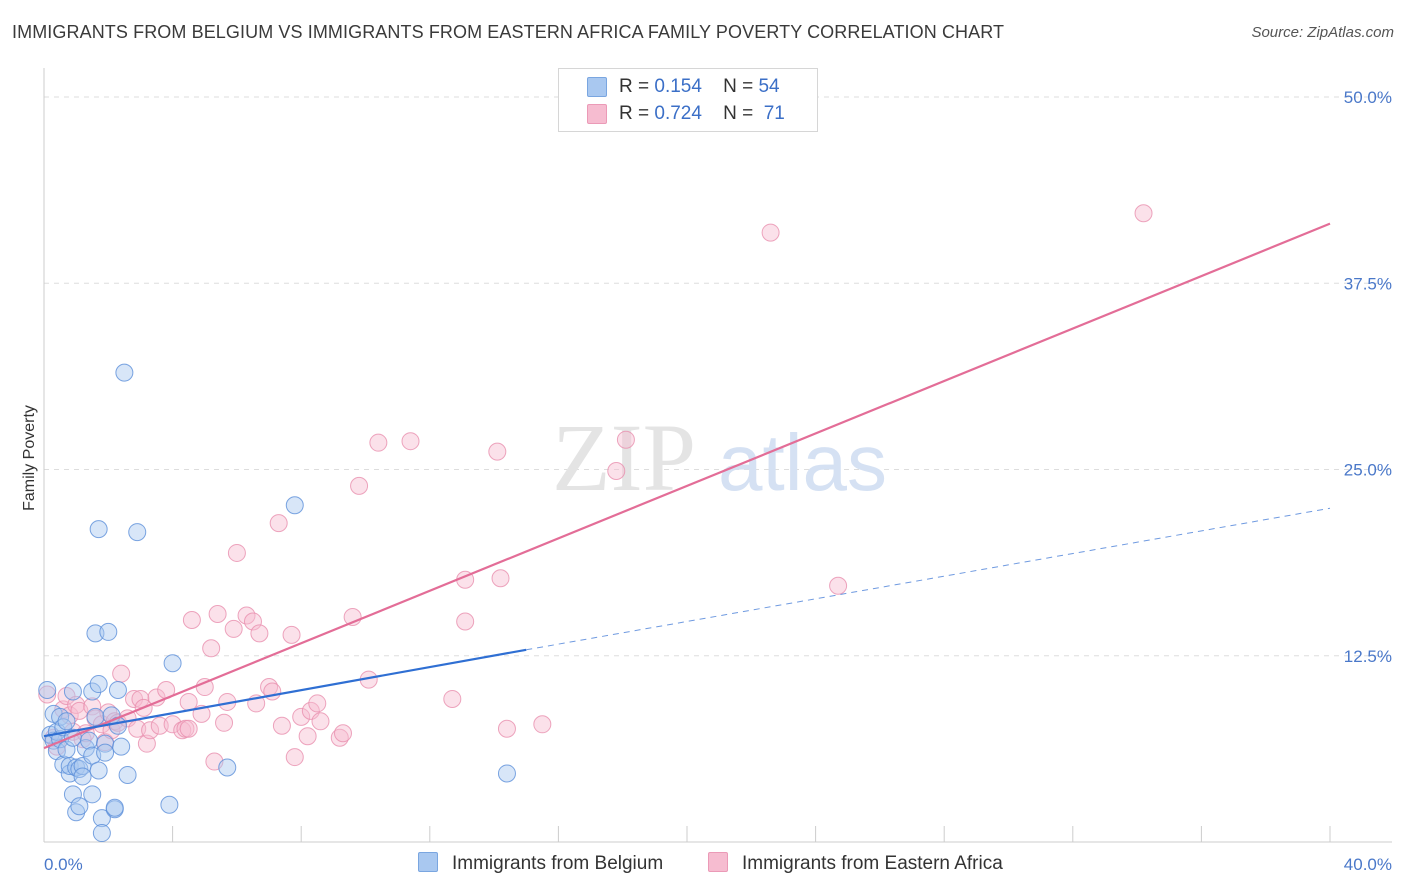 Image resolution: width=1406 pixels, height=892 pixels. What do you see at coordinates (1368, 283) in the screenshot?
I see `y-tick-label: 37.5%` at bounding box center [1368, 283].